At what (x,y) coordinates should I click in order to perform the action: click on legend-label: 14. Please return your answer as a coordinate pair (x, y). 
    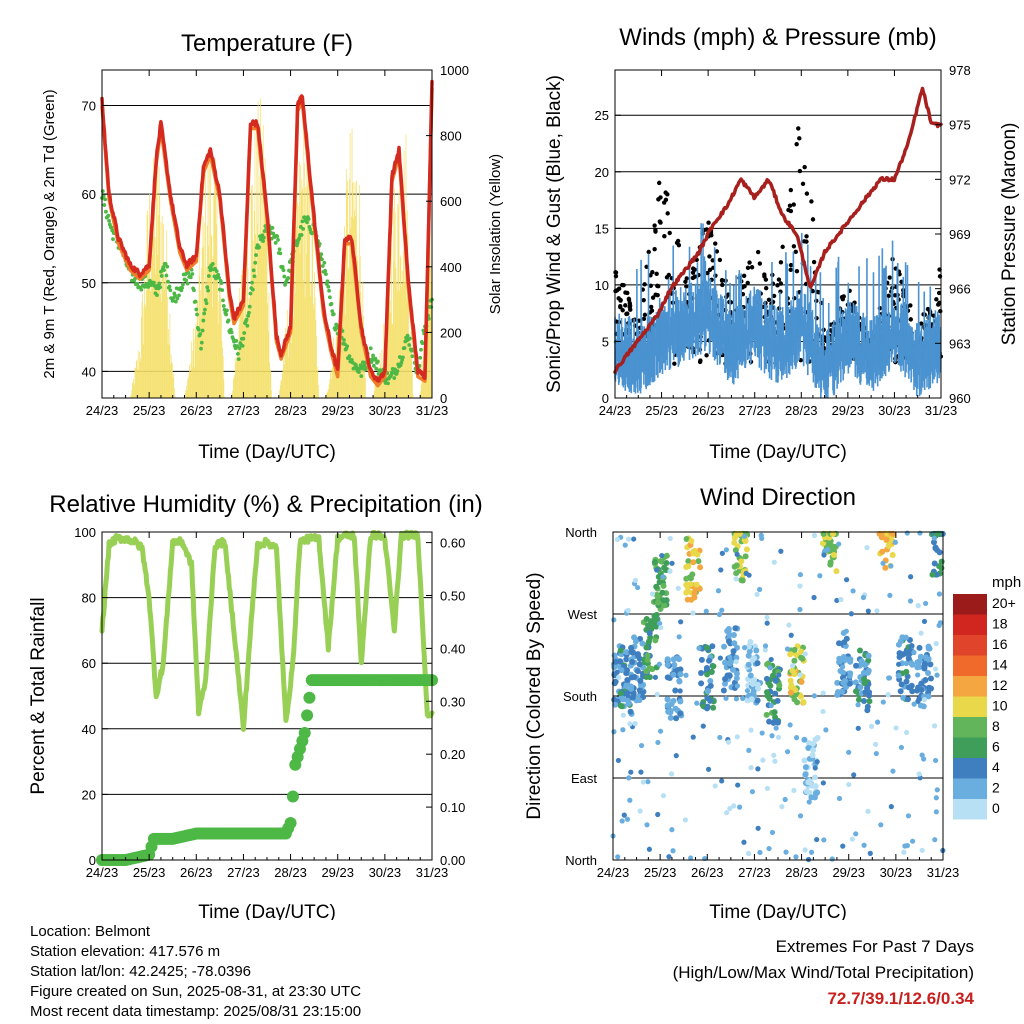
    Looking at the image, I should click on (1000, 665).